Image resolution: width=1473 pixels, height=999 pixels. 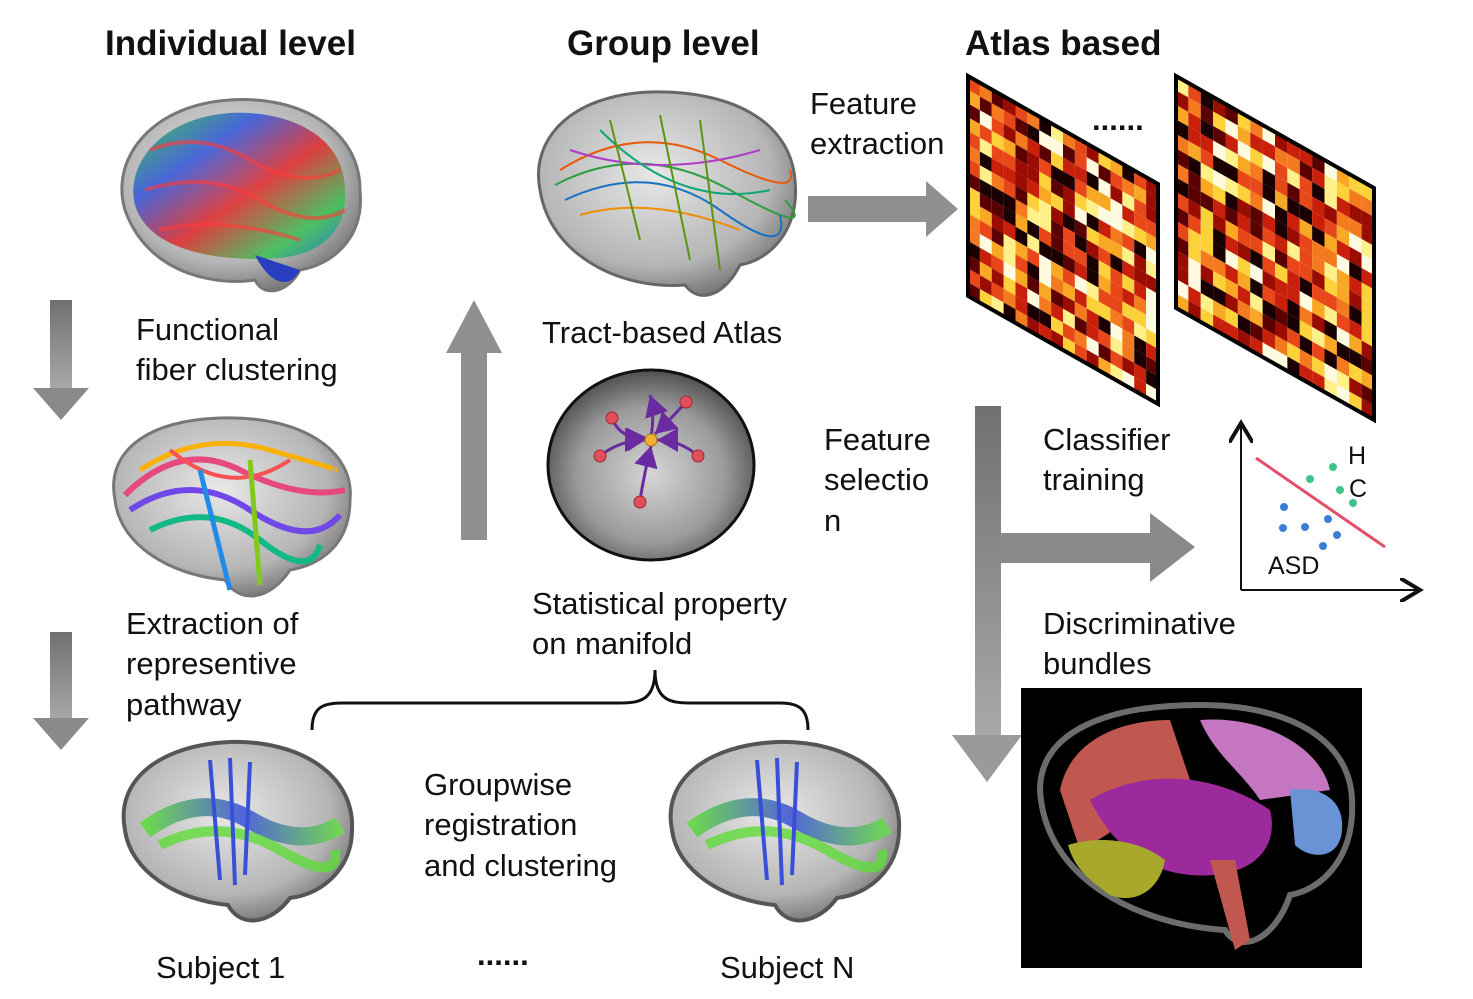 I want to click on discriminative-bundles-panel, so click(x=1191, y=828).